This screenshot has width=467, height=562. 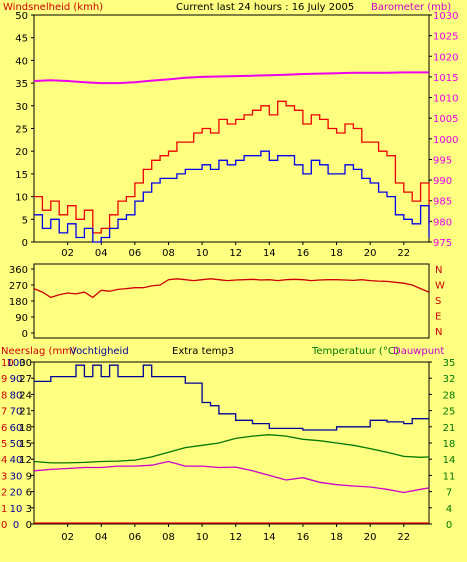 What do you see at coordinates (269, 537) in the screenshot?
I see `climate-x-tick-label: 14` at bounding box center [269, 537].